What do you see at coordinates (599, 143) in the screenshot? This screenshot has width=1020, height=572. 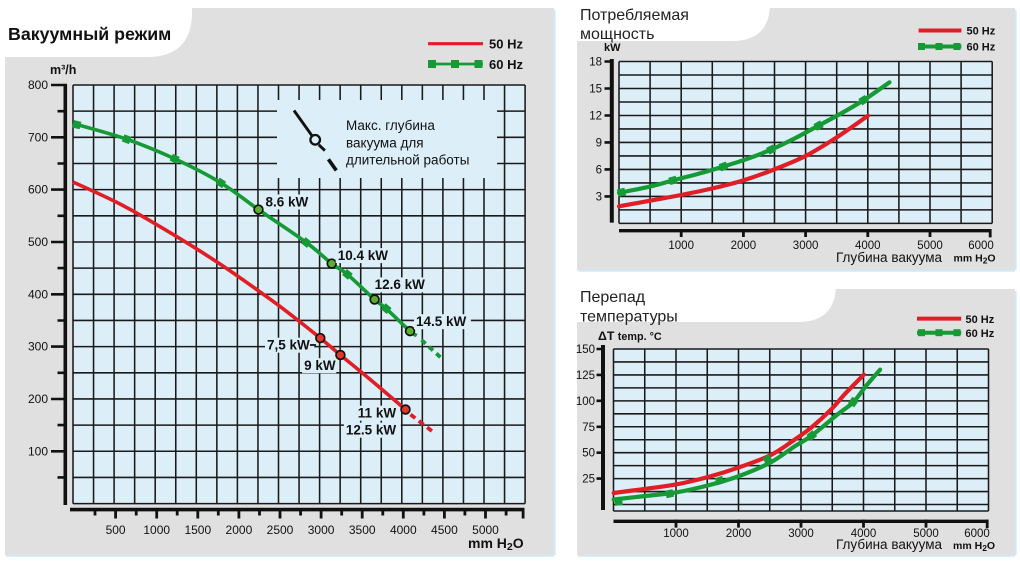 I see `svg-text: 9` at bounding box center [599, 143].